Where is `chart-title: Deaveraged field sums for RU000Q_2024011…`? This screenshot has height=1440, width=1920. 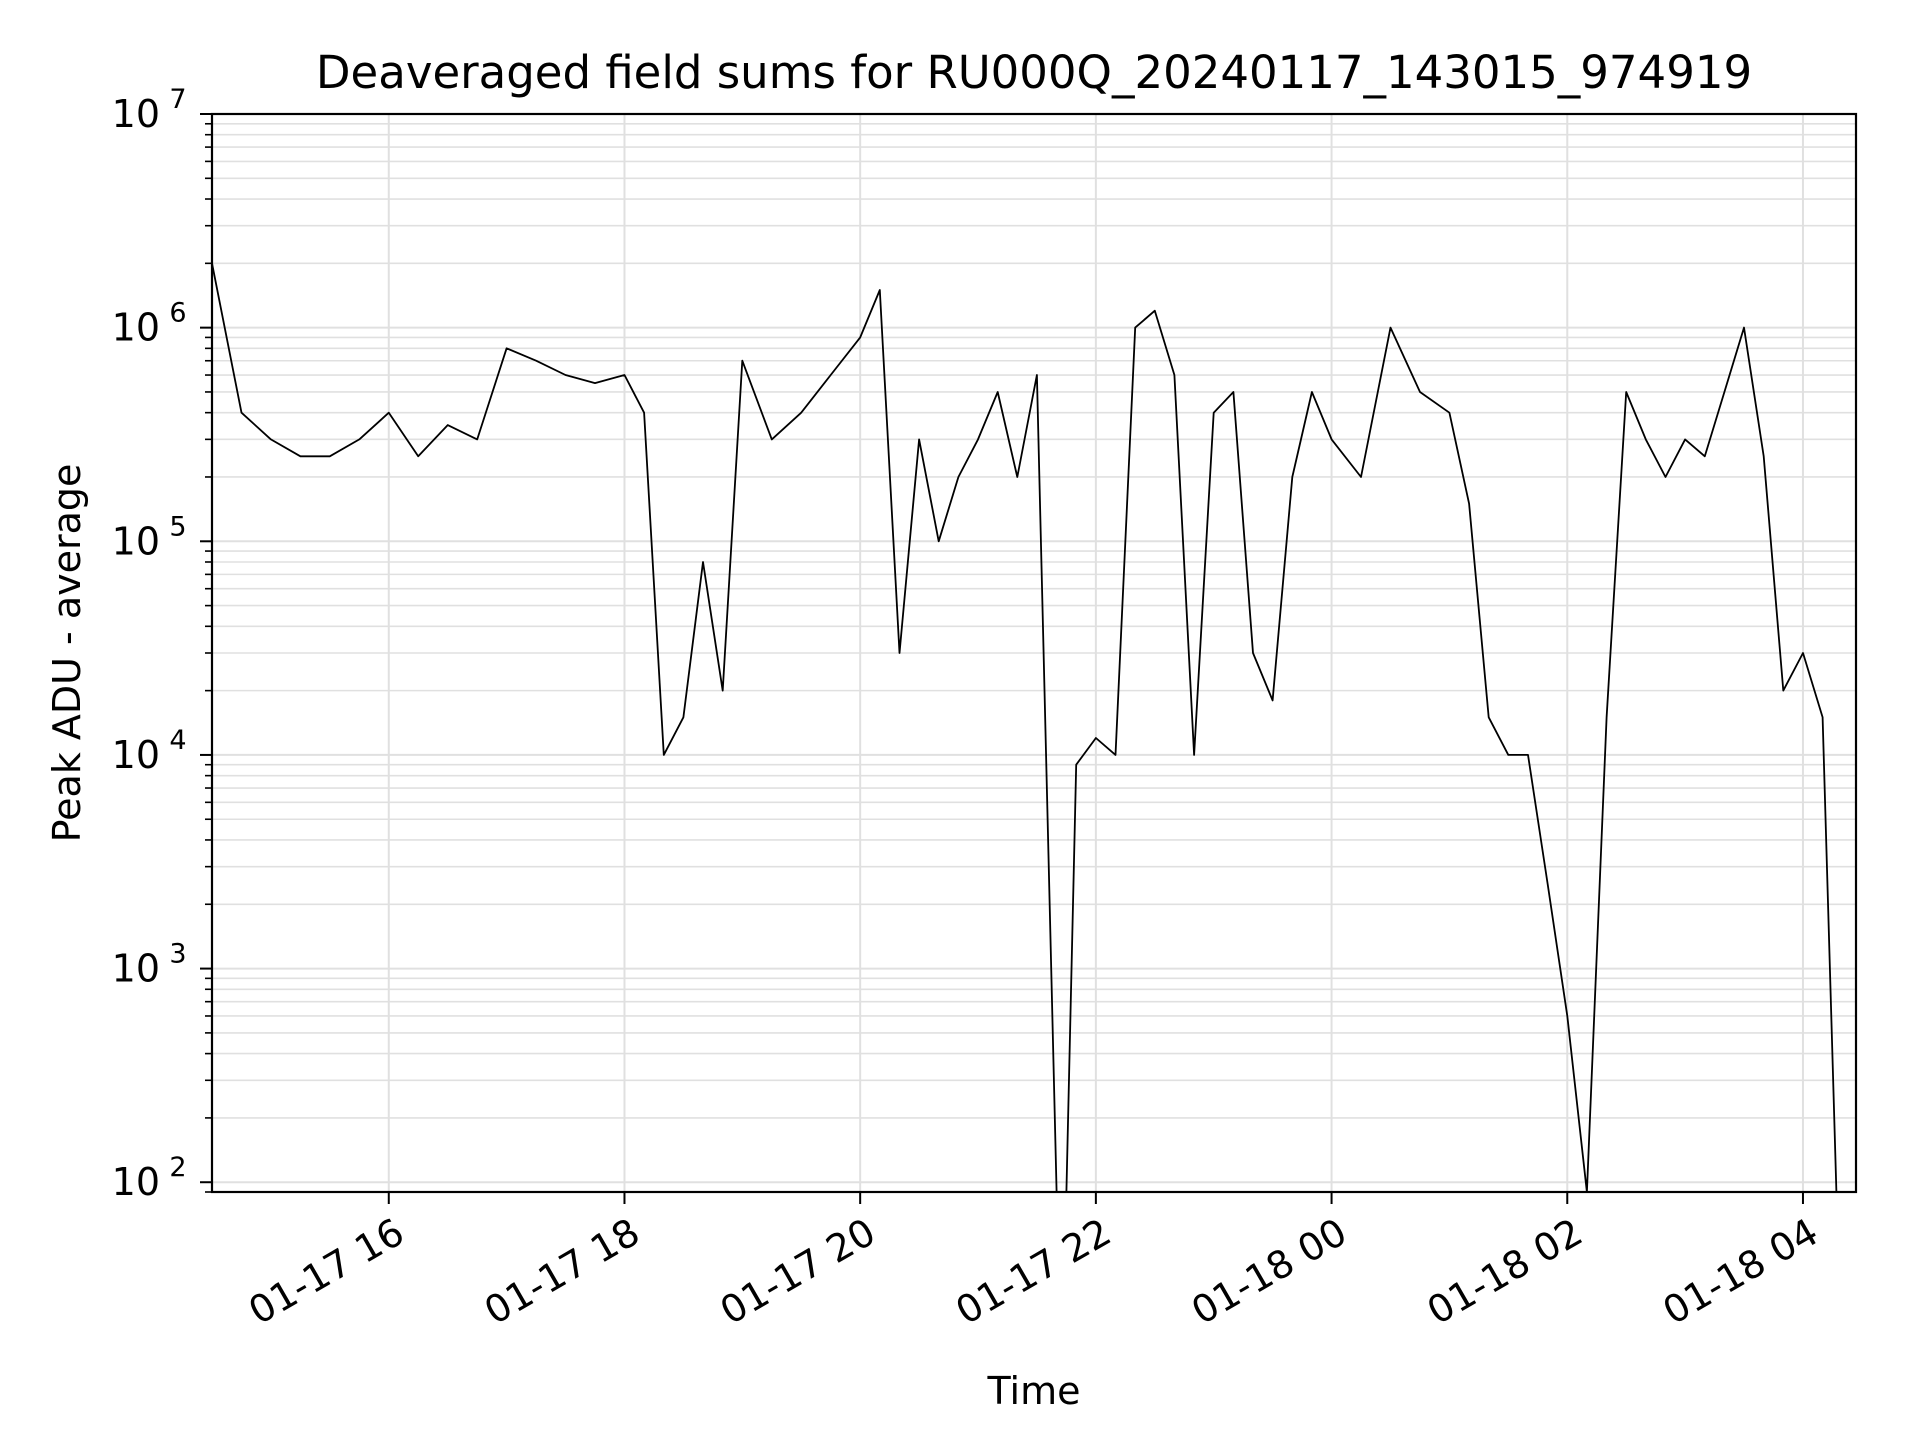 chart-title: Deaveraged field sums for RU000Q_2024011… is located at coordinates (1034, 72).